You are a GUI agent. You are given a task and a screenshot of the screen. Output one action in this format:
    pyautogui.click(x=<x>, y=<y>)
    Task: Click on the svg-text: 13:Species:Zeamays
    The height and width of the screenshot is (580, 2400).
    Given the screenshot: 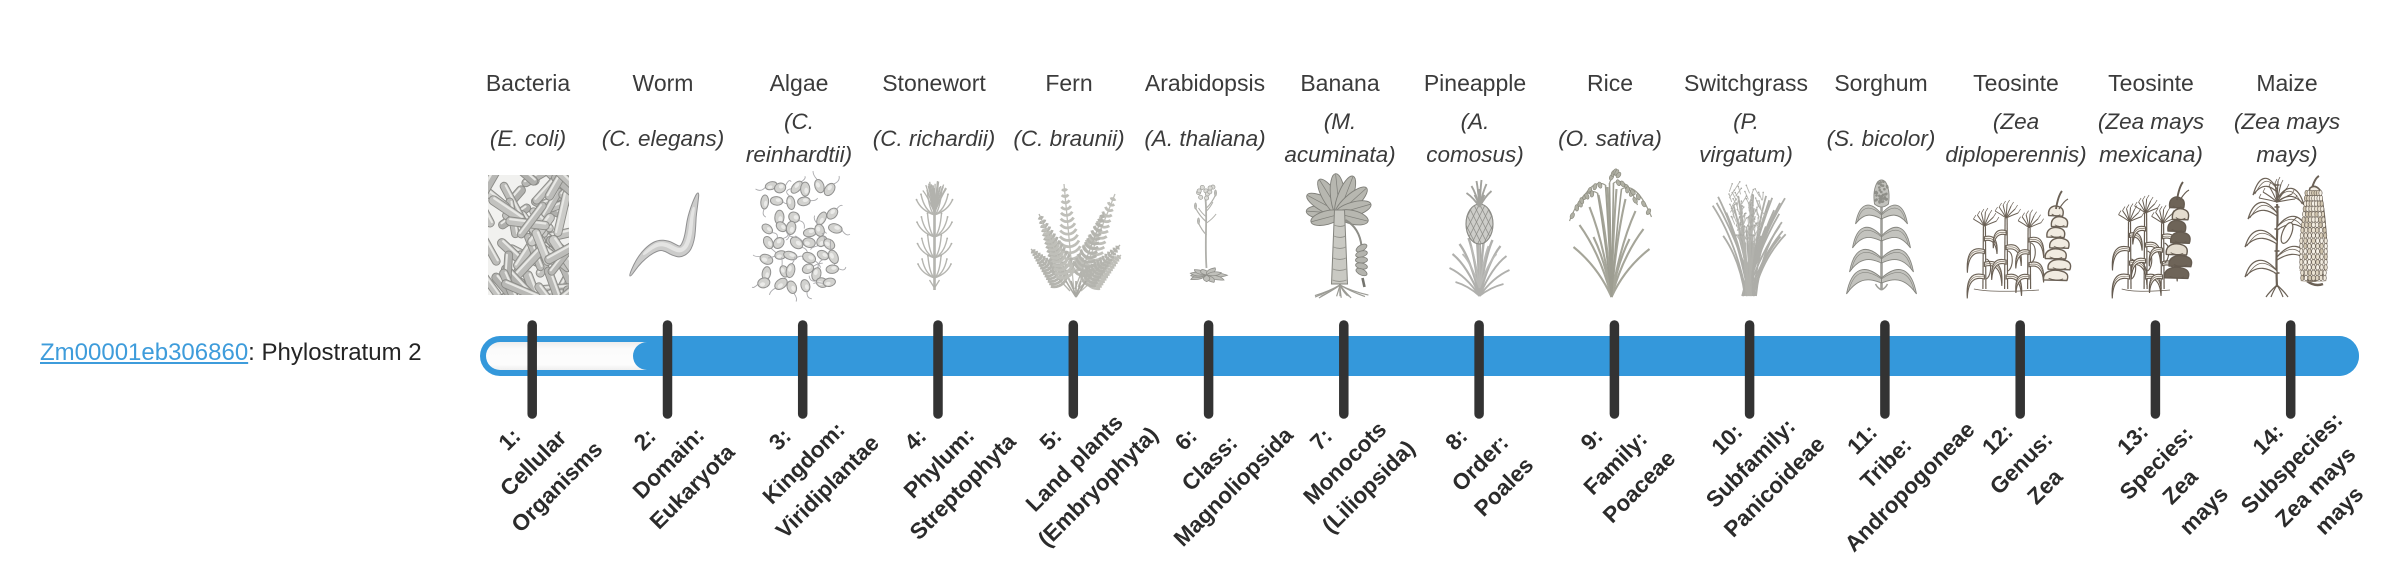 What is the action you would take?
    pyautogui.click(x=2168, y=475)
    